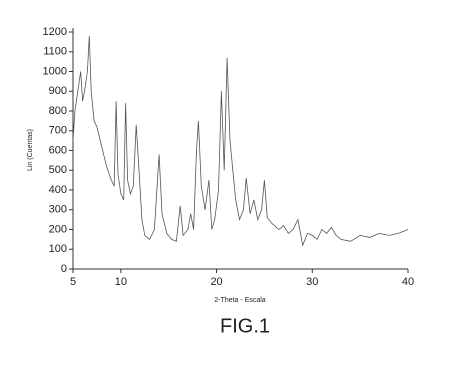 Image resolution: width=449 pixels, height=372 pixels. What do you see at coordinates (58, 150) in the screenshot?
I see `y-tick-label: 600` at bounding box center [58, 150].